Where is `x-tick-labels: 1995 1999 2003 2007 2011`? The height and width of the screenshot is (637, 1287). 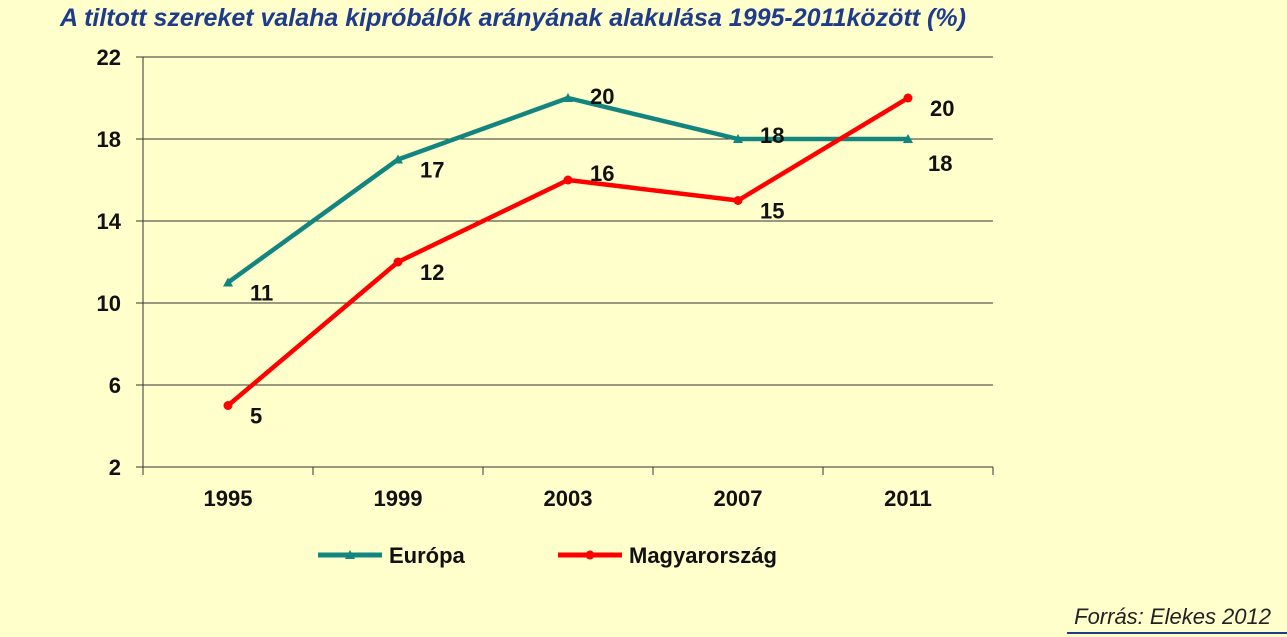
x-tick-labels: 1995 1999 2003 2007 2011 is located at coordinates (568, 498).